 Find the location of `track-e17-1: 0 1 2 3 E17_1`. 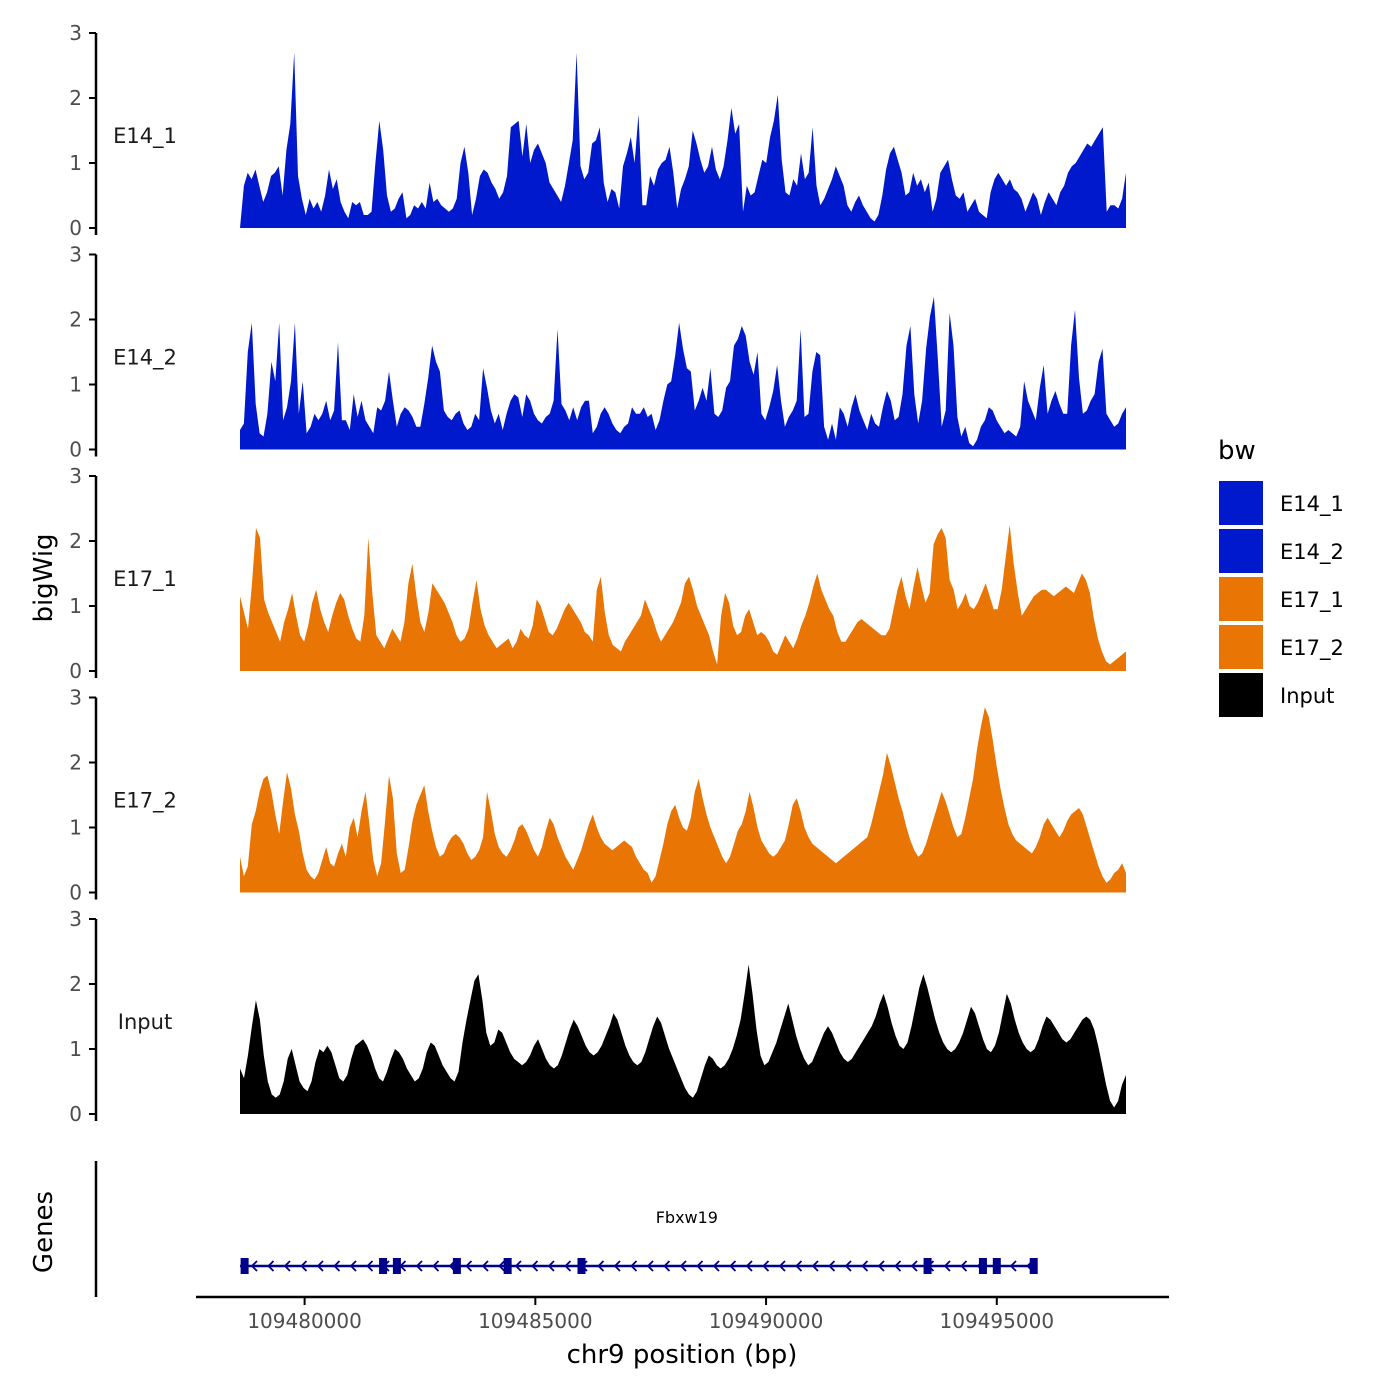

track-e17-1: 0 1 2 3 E17_1 is located at coordinates (597, 573).